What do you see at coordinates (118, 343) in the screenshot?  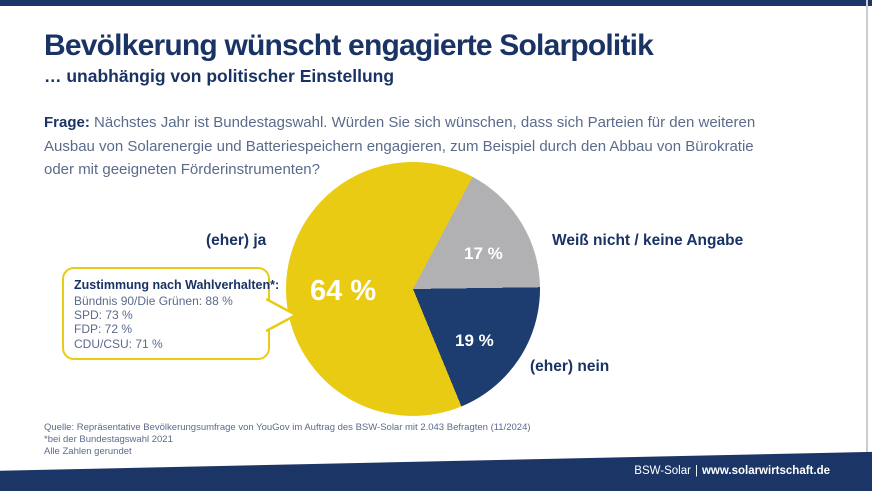 I see `breakdown-item: CDU/CSU: 71 %` at bounding box center [118, 343].